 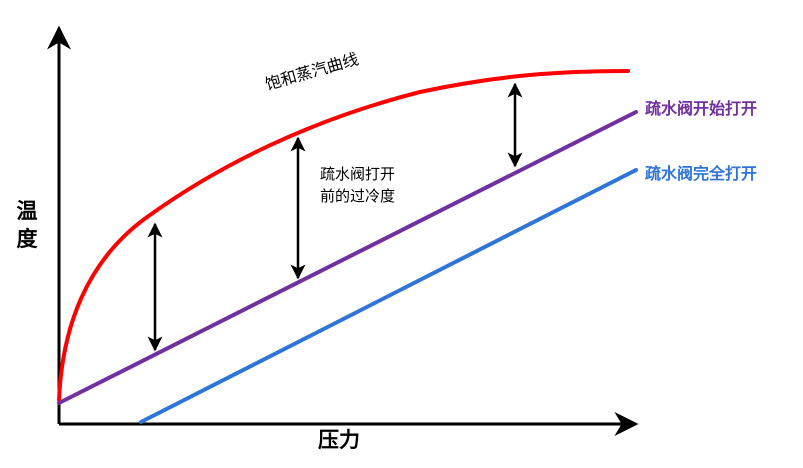 What do you see at coordinates (27, 225) in the screenshot?
I see `y-axis-label: 温度` at bounding box center [27, 225].